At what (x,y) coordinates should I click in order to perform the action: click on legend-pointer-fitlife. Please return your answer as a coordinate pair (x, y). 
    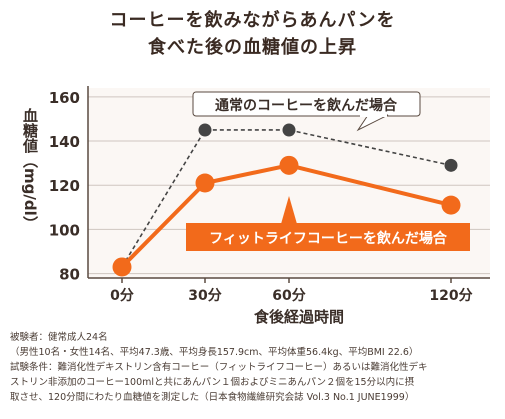
    Looking at the image, I should click on (289, 210).